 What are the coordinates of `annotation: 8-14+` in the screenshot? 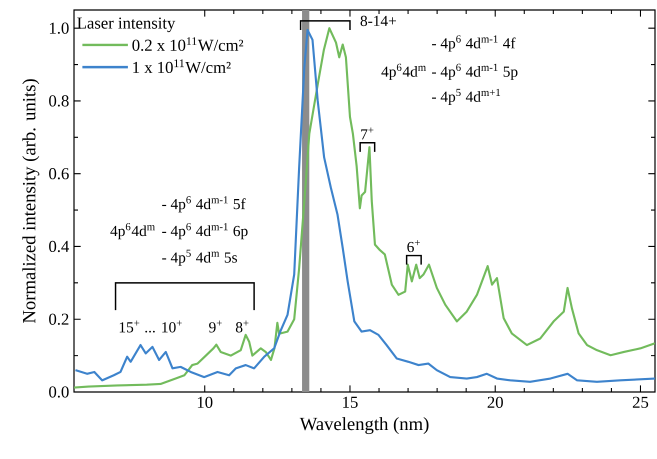 It's located at (378, 21).